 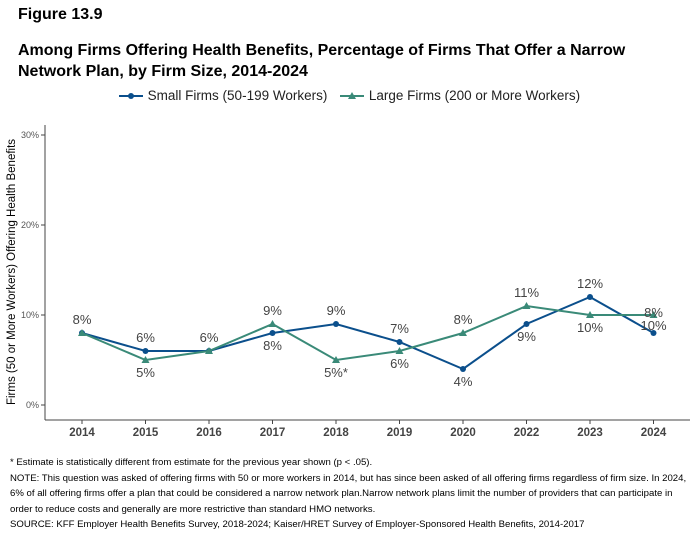 What do you see at coordinates (463, 381) in the screenshot?
I see `data-label: 4%` at bounding box center [463, 381].